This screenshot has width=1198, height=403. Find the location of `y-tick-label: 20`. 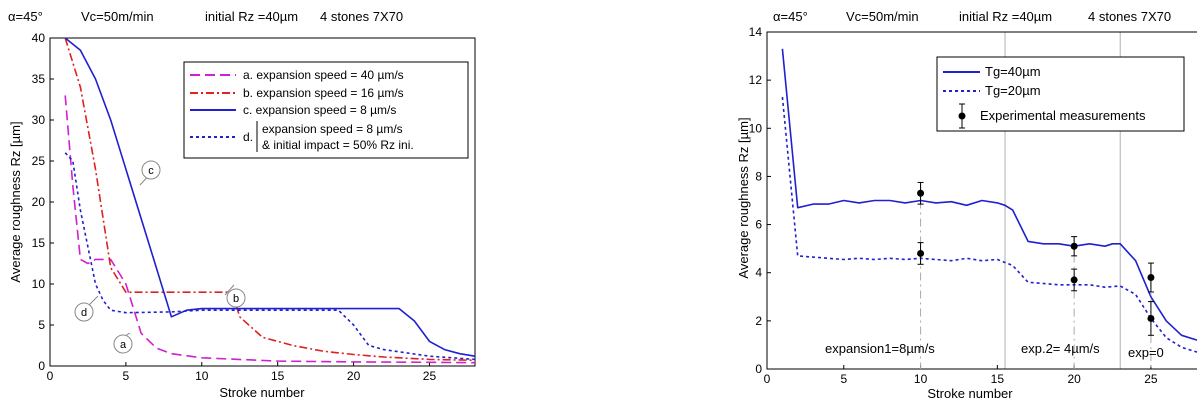

y-tick-label: 20 is located at coordinates (39, 202).